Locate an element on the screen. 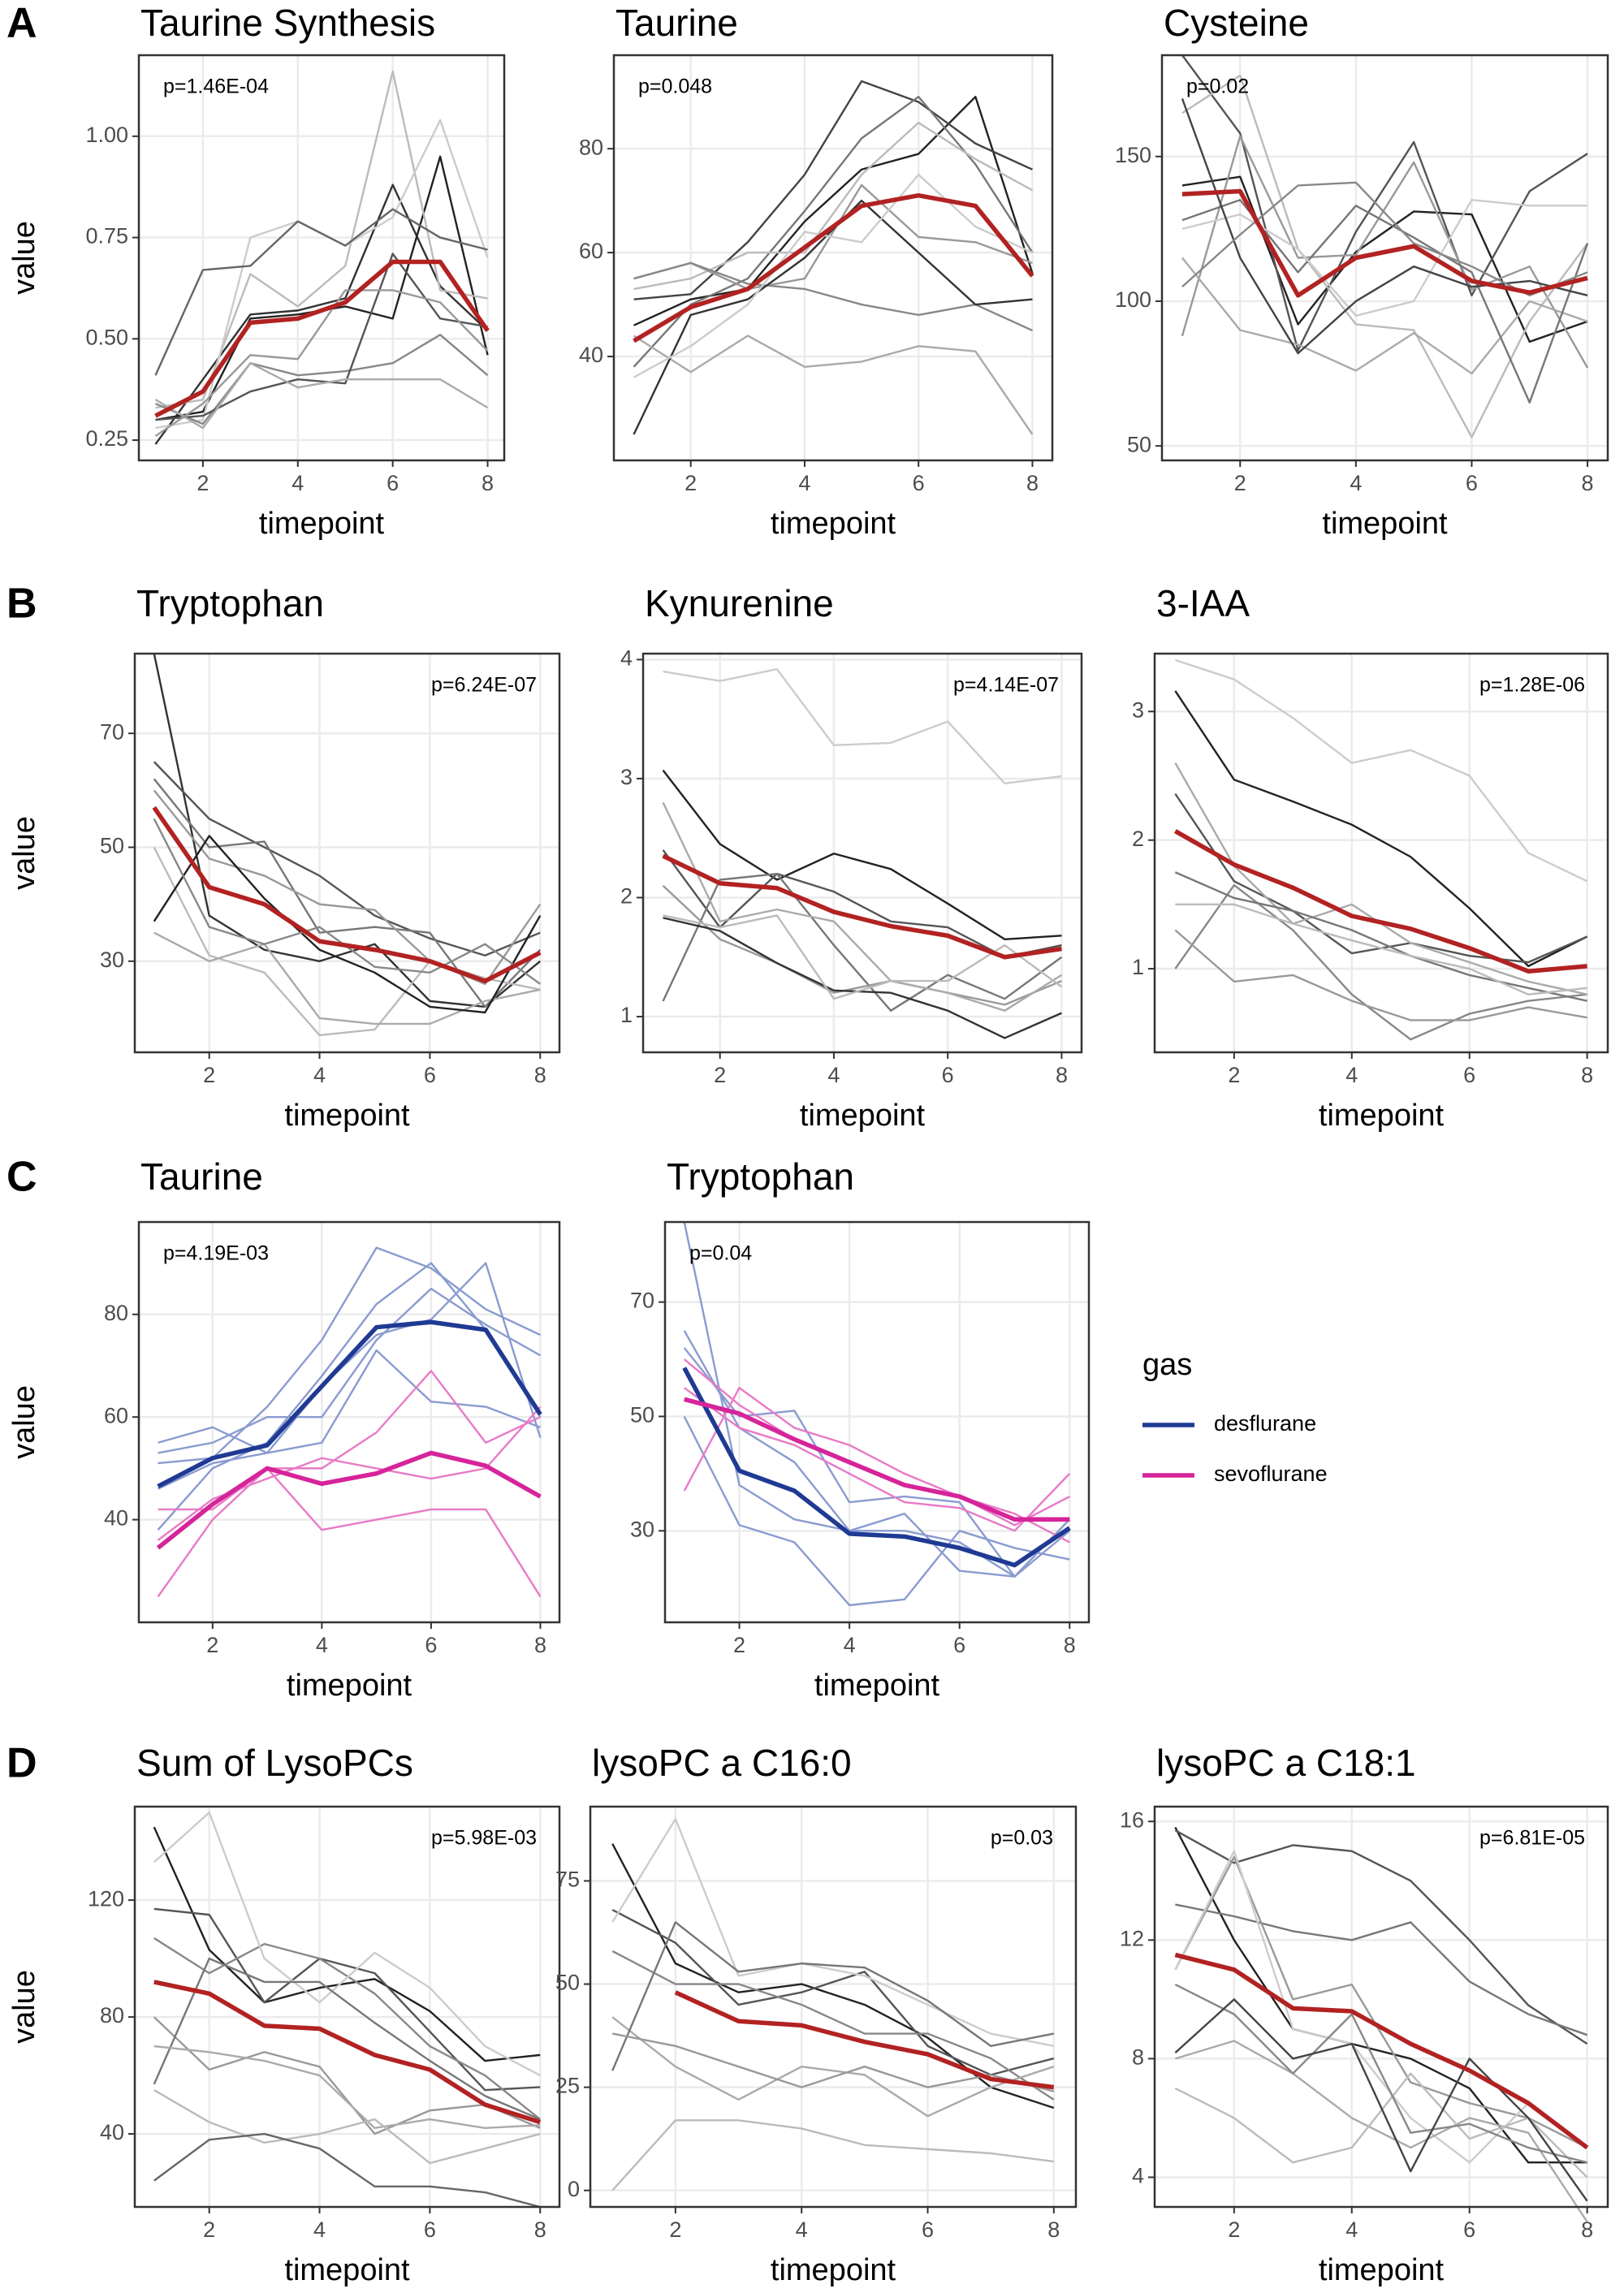  y-tick-label: 0.50 is located at coordinates (107, 337).